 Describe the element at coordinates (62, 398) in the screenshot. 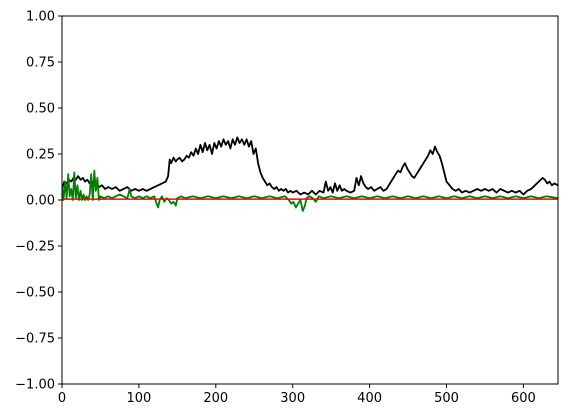

I see `x-tick-label: 0` at that location.